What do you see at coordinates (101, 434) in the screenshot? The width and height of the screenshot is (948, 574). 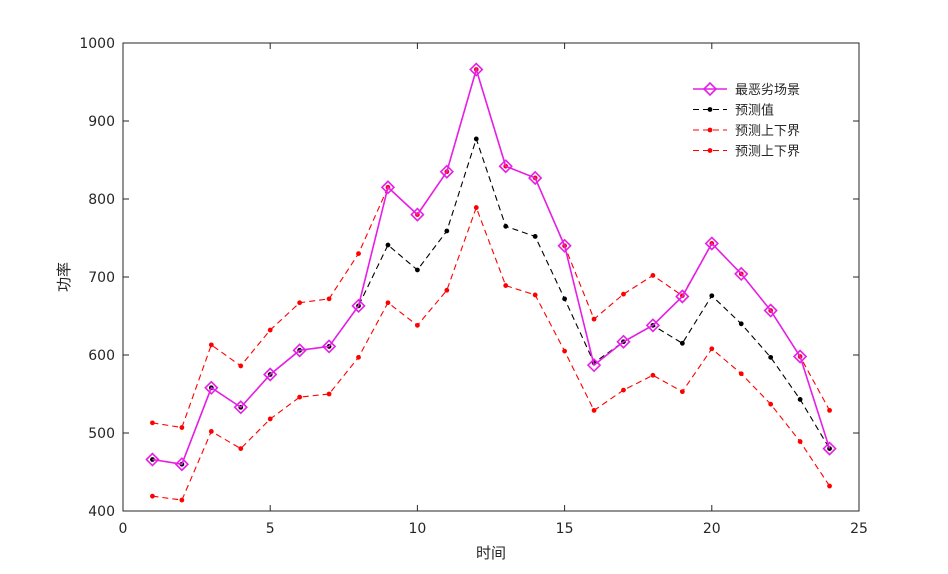 I see `y-tick-label: 500` at bounding box center [101, 434].